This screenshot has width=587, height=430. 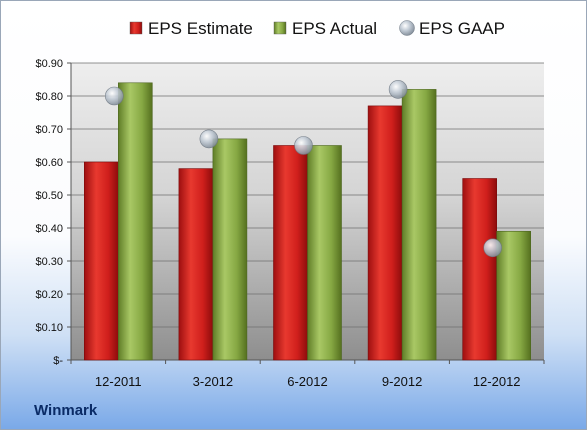 I want to click on x-tick-label: 3-2012, so click(x=213, y=381).